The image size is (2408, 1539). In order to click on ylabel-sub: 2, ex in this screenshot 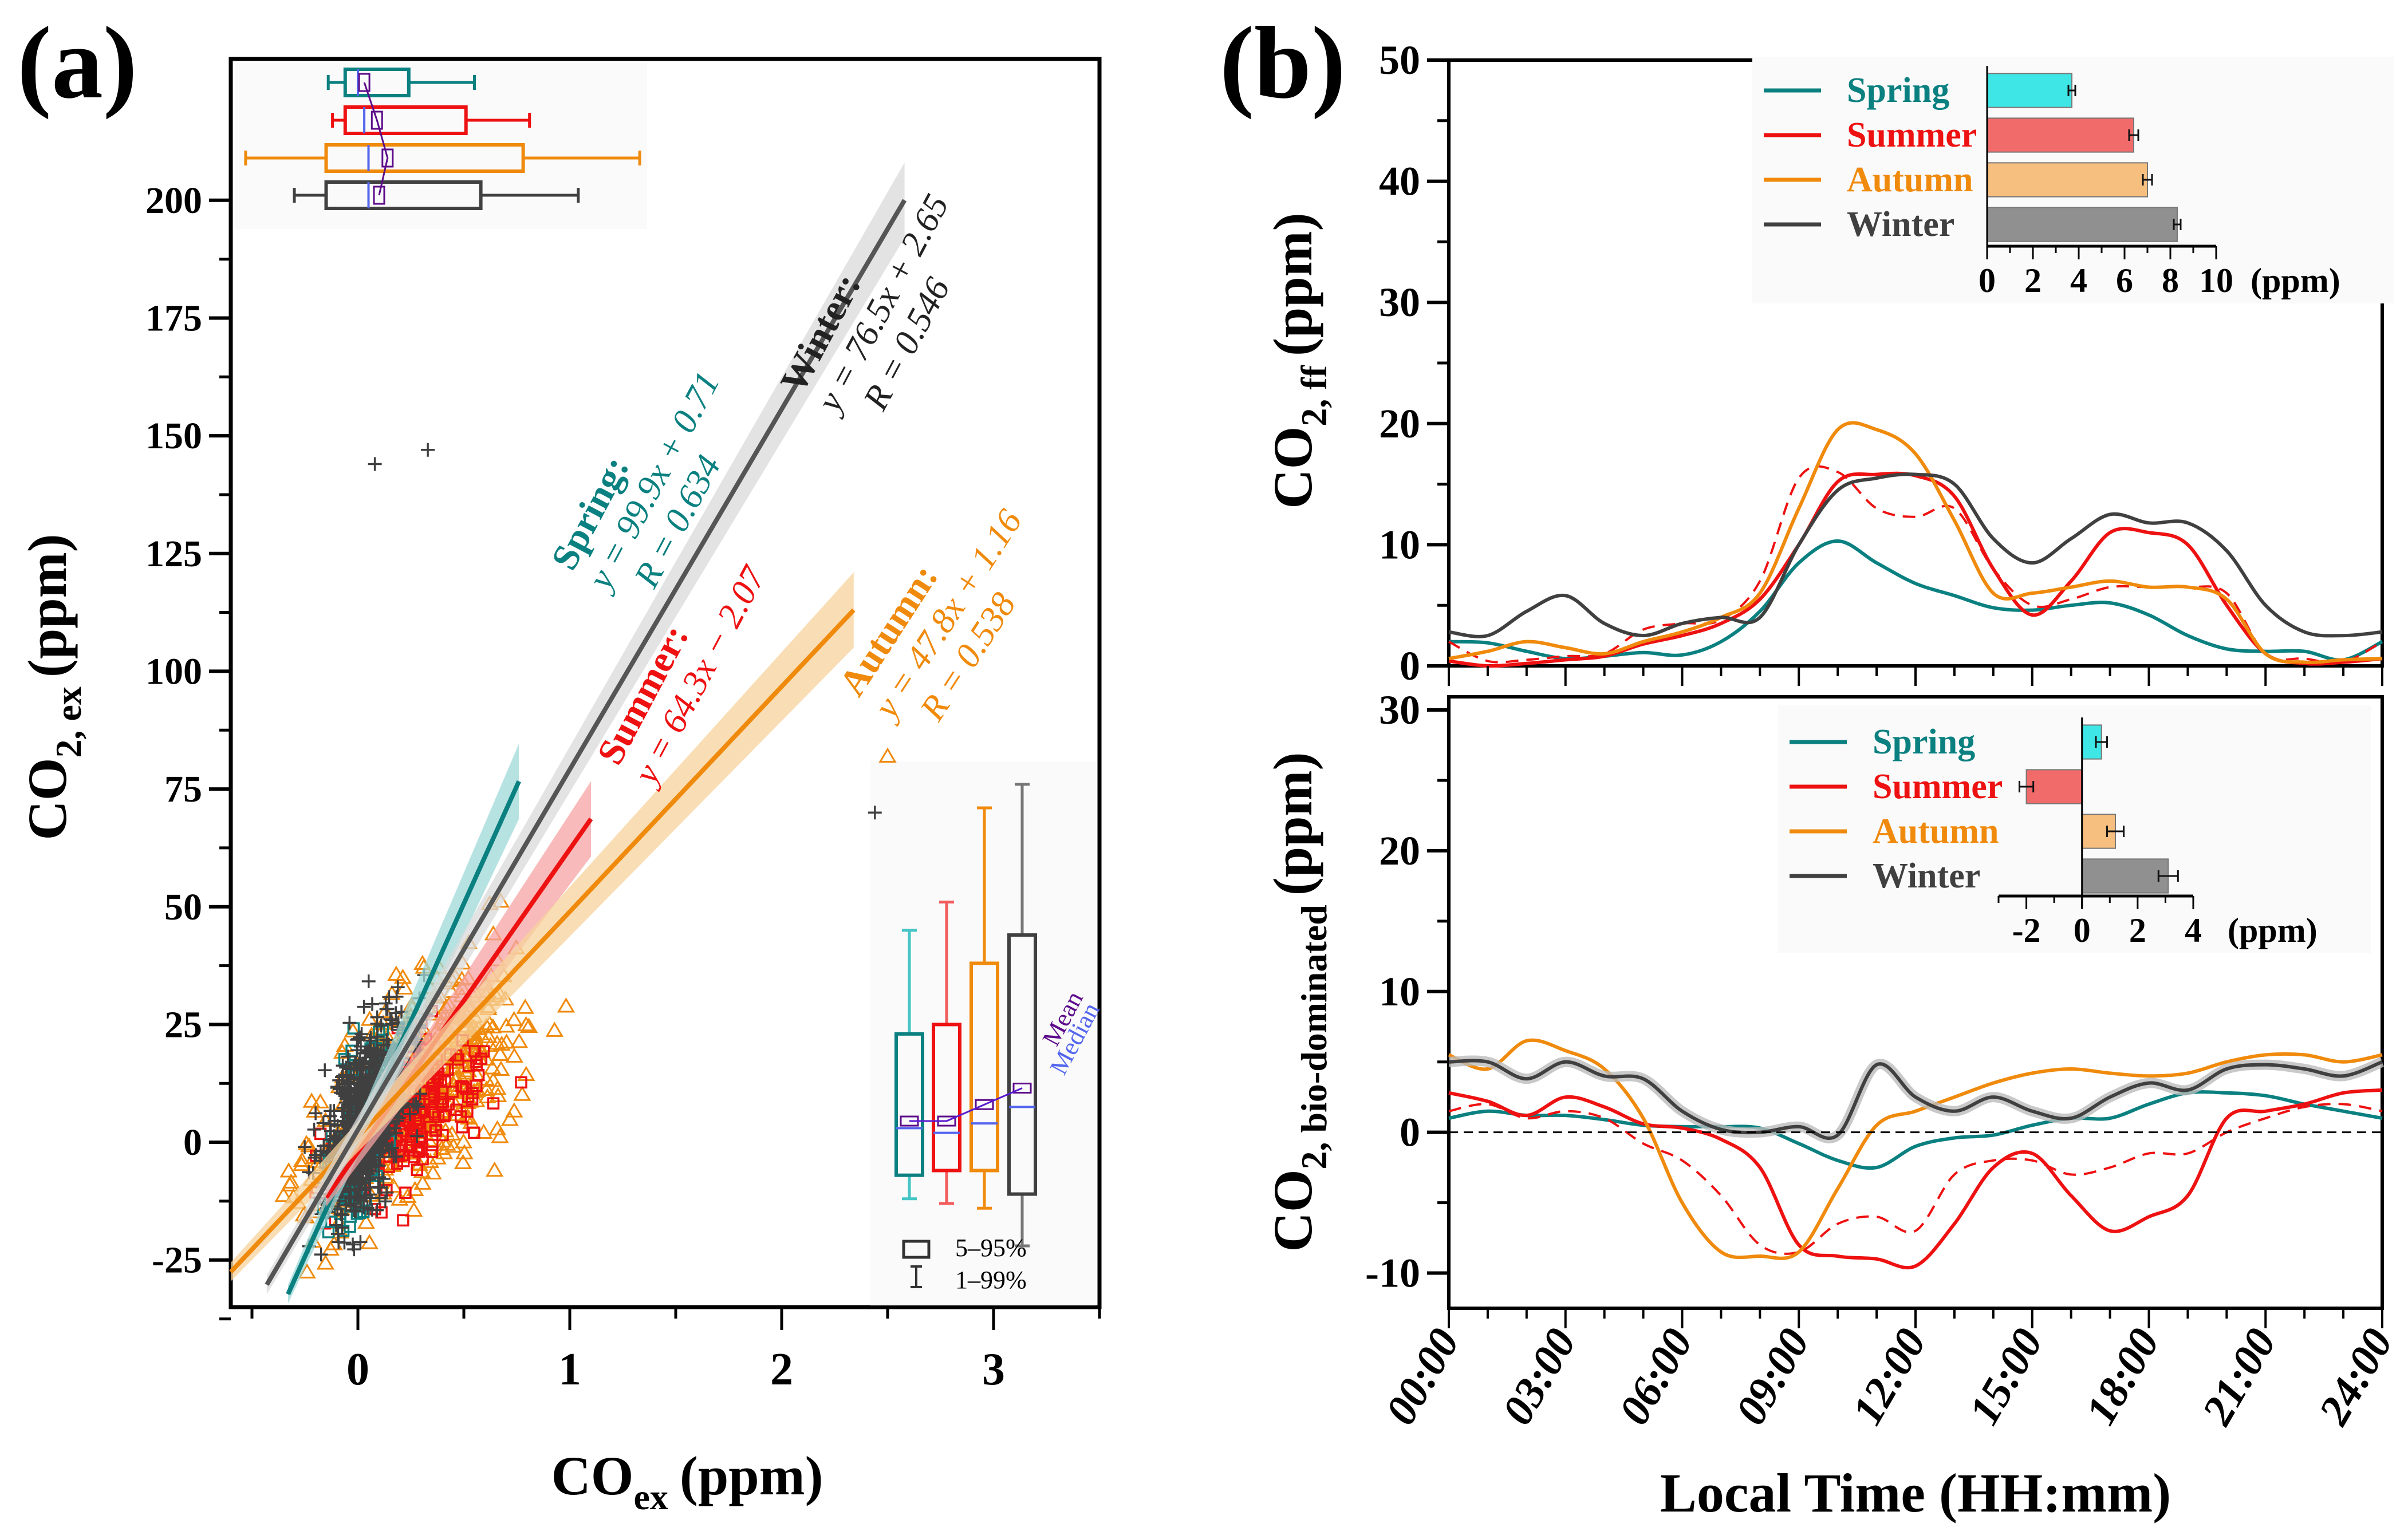, I will do `click(68, 721)`.